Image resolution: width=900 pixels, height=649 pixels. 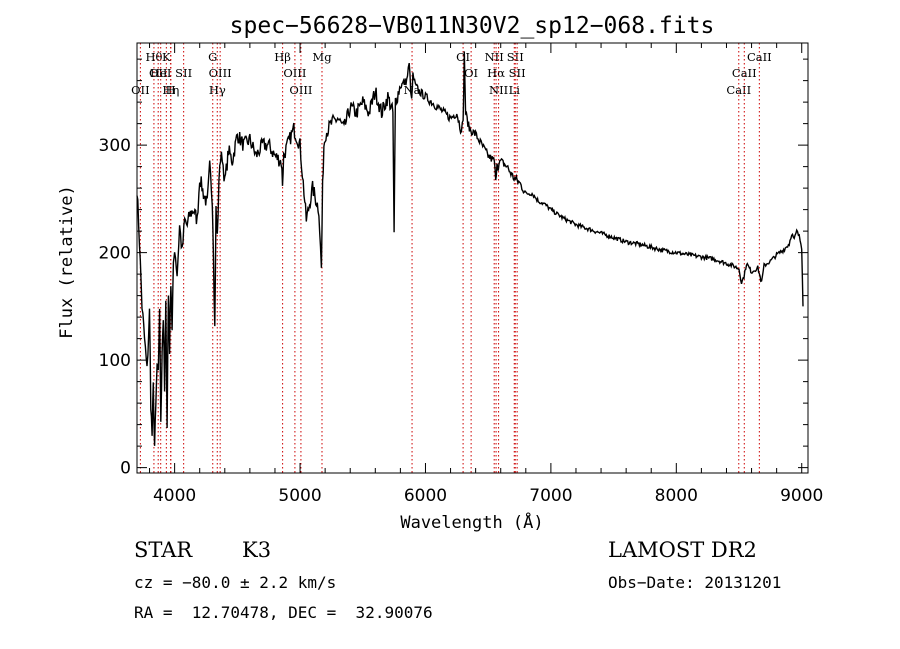 I want to click on marker-label: Hθ, so click(x=153, y=57).